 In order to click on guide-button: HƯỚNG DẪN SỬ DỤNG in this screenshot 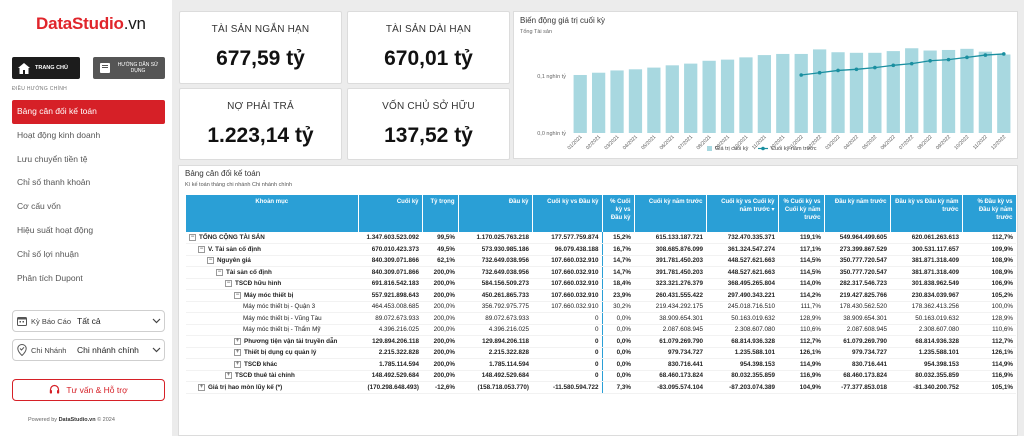, I will do `click(129, 68)`.